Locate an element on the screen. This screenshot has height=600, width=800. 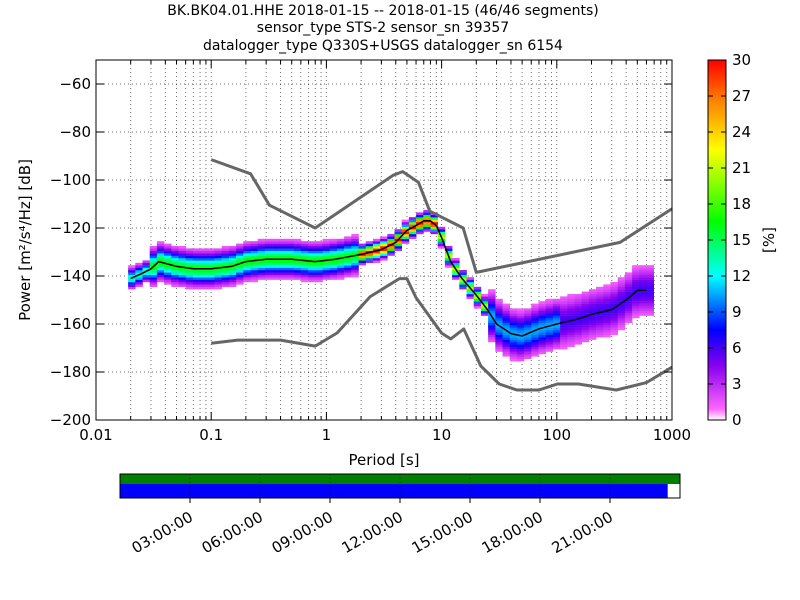
colorbar-tick-label: 6 is located at coordinates (737, 348).